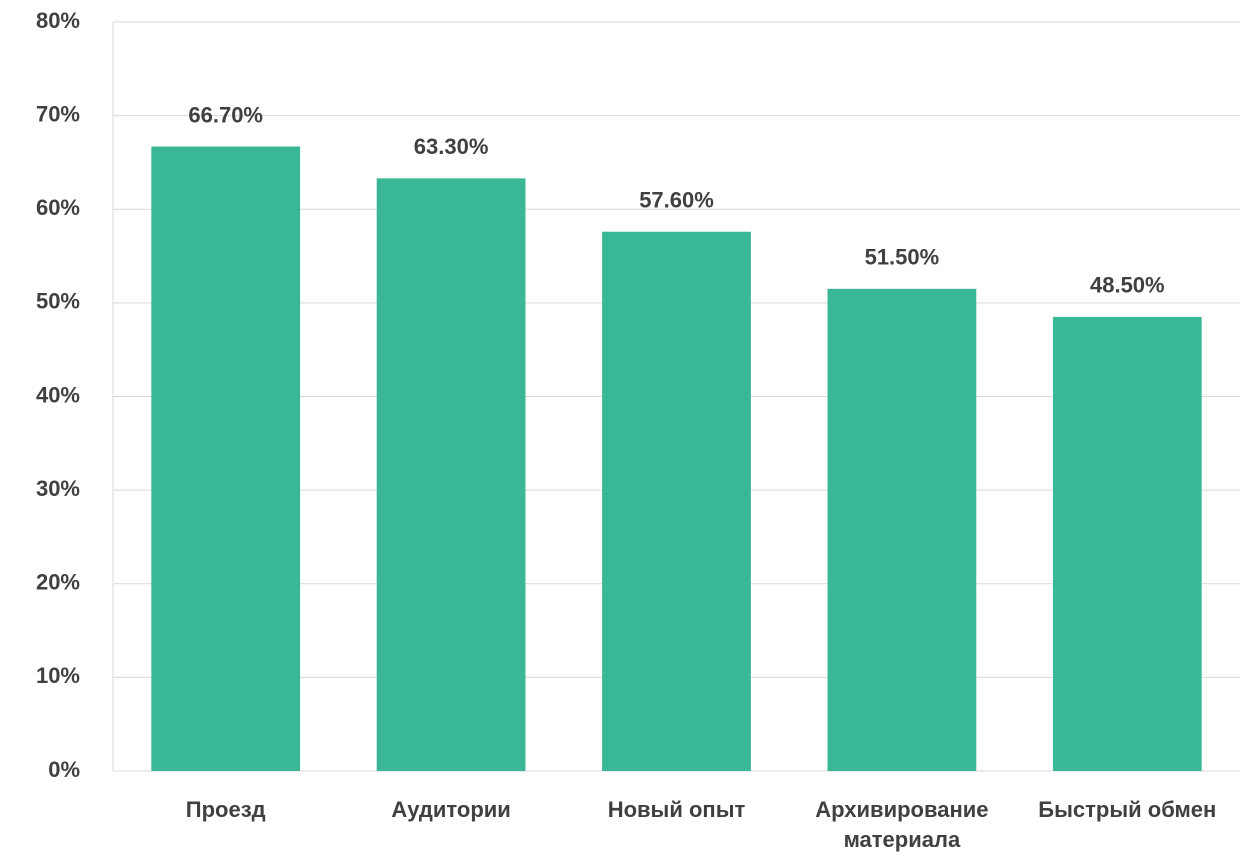 This screenshot has height=867, width=1249. Describe the element at coordinates (58, 20) in the screenshot. I see `y-tick-label: 80%` at that location.